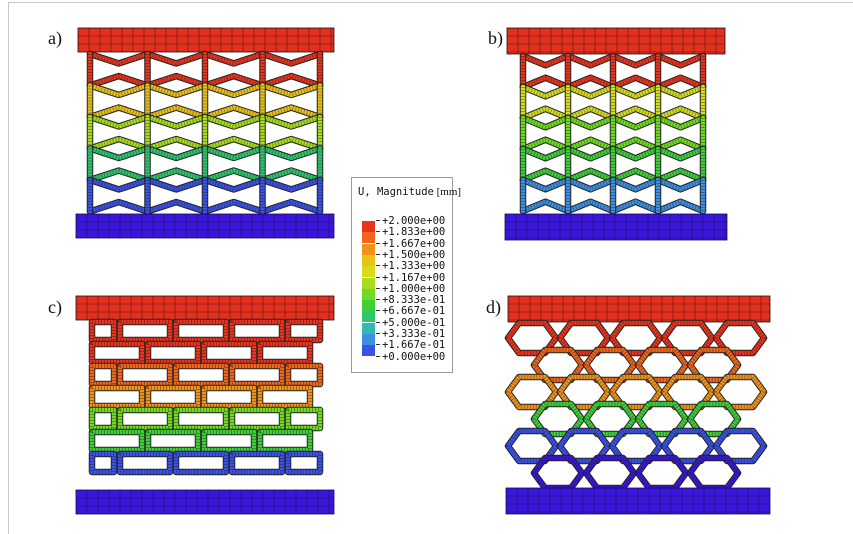 The width and height of the screenshot is (853, 534). I want to click on legend-level: +1.167e+00, so click(406, 280).